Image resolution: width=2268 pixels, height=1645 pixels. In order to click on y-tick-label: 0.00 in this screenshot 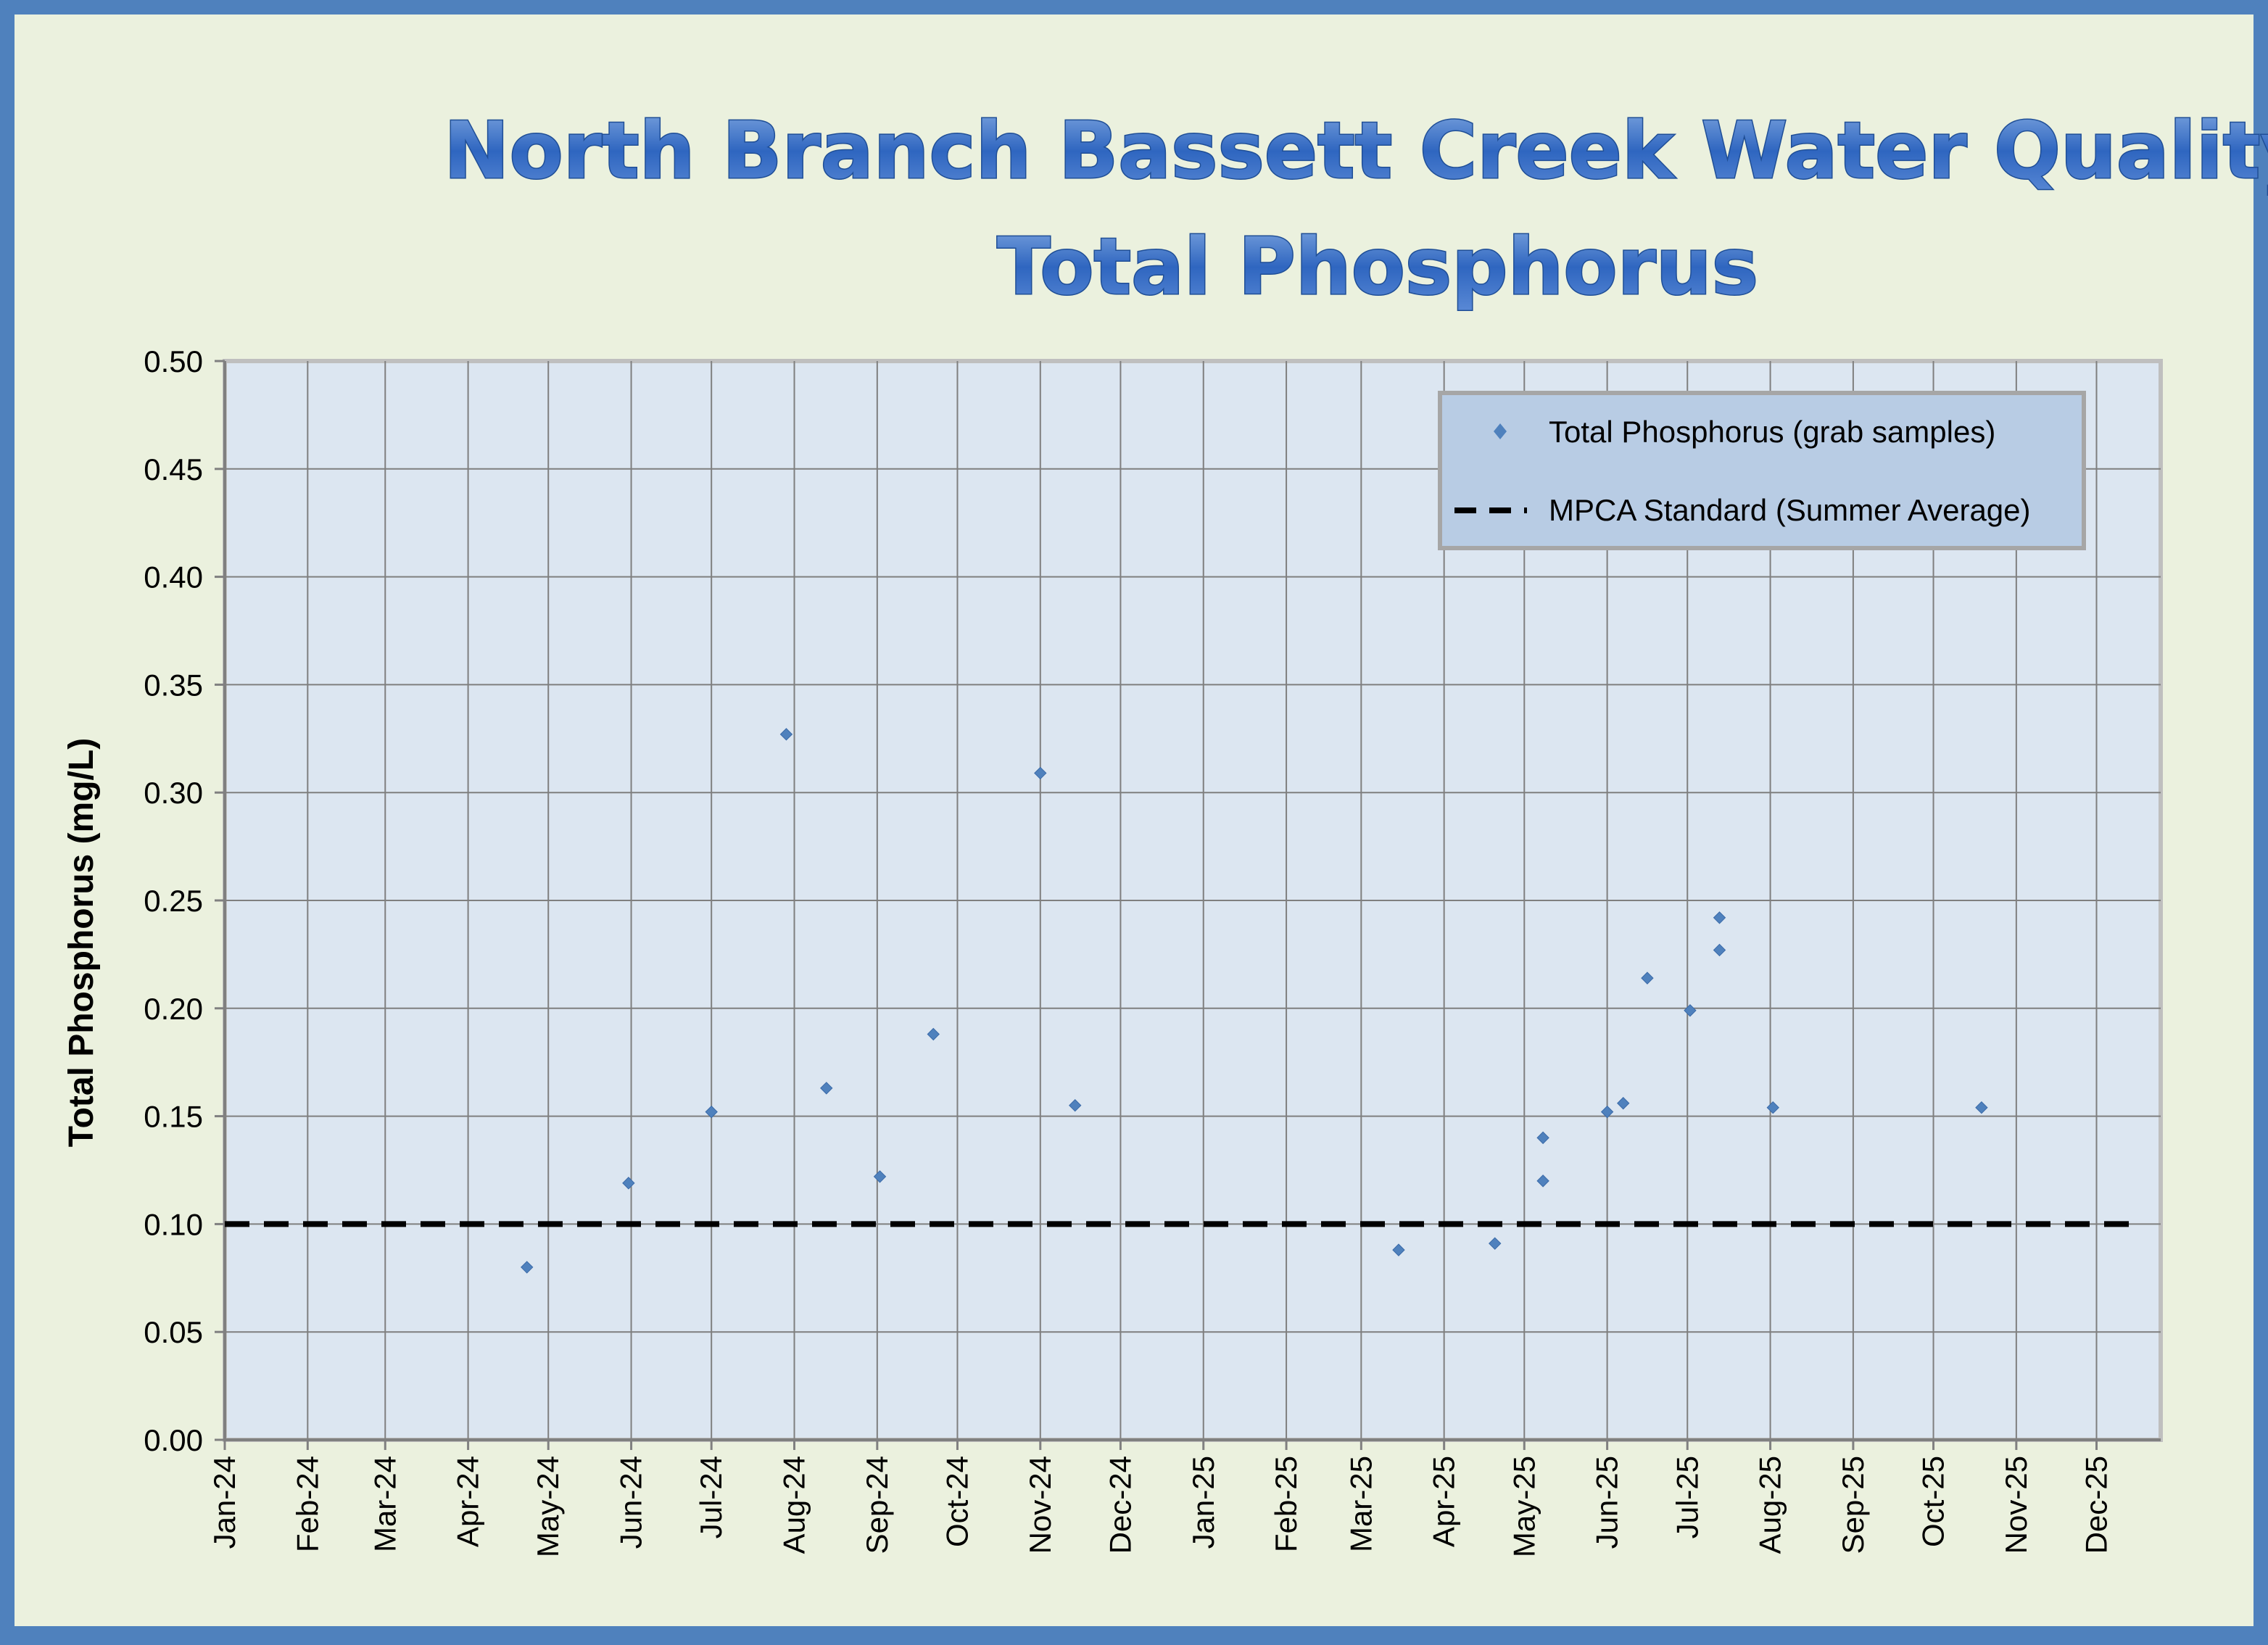, I will do `click(173, 1440)`.